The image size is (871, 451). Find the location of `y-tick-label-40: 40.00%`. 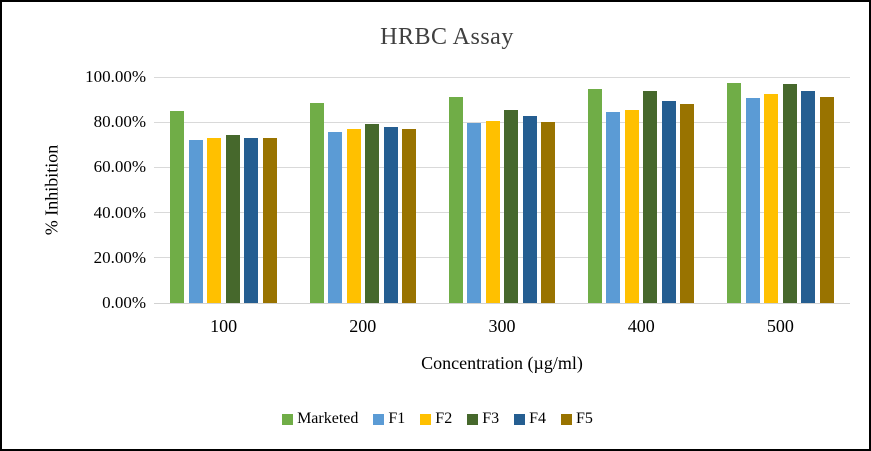

y-tick-label-40: 40.00% is located at coordinates (119, 212).